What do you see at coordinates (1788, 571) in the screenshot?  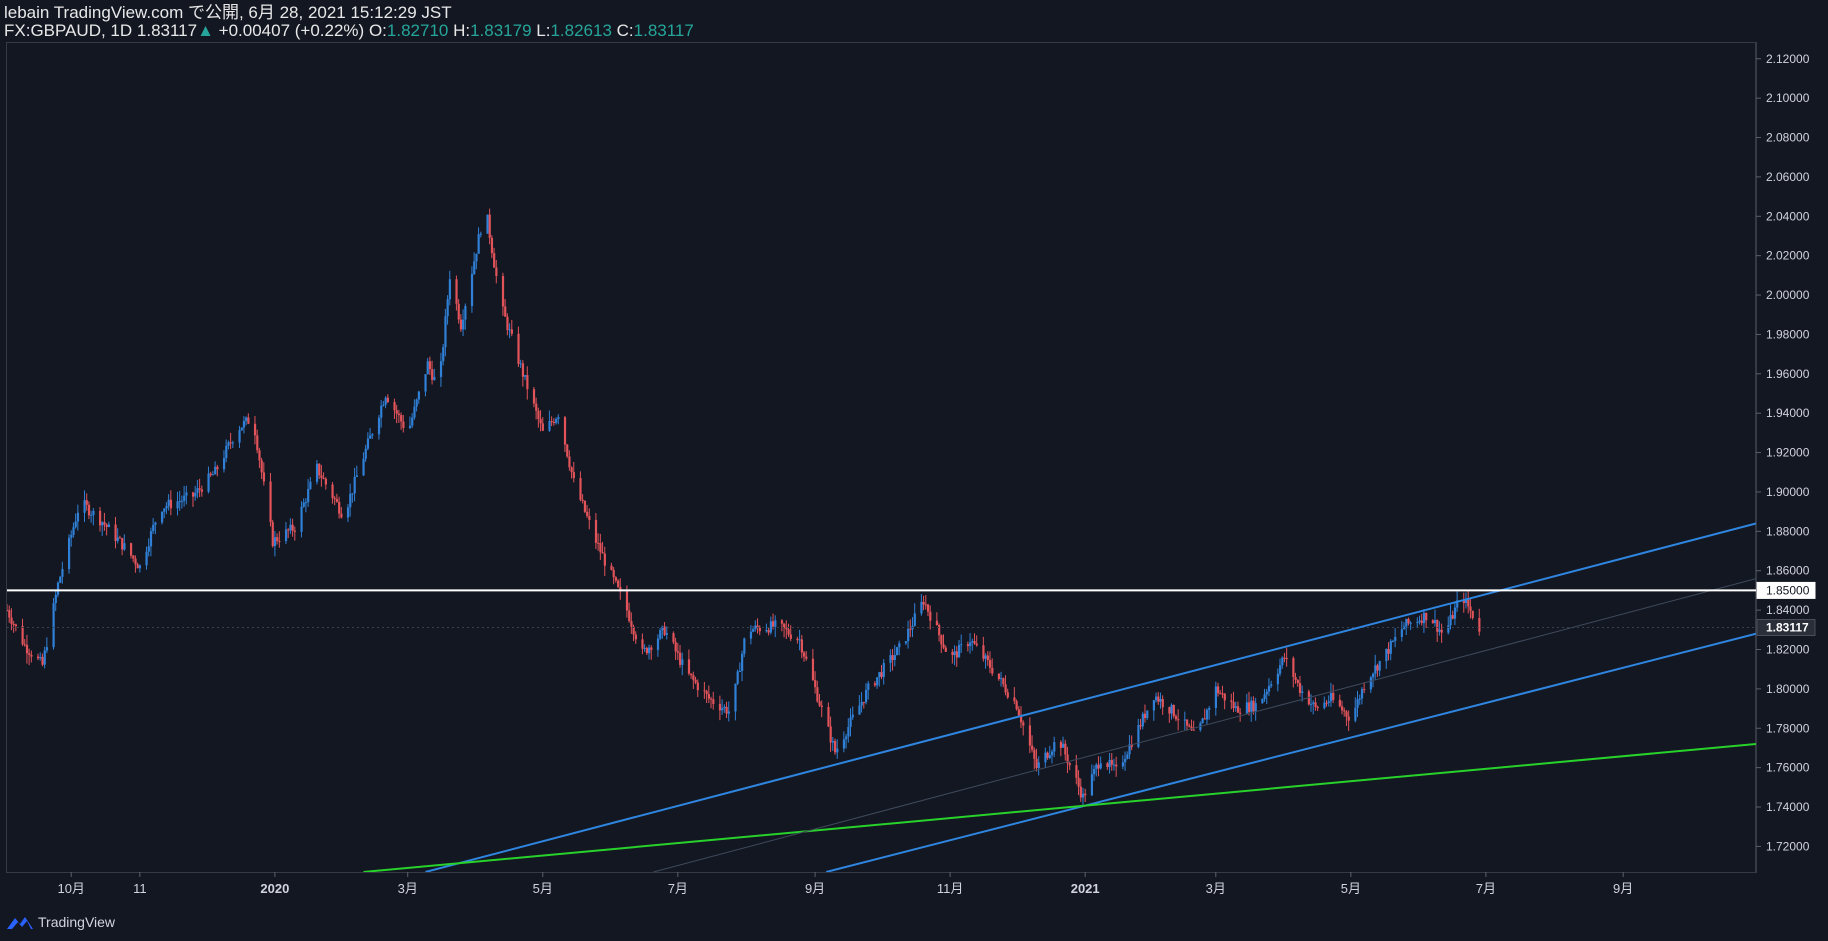 I see `price-tick-label: 1.86000` at bounding box center [1788, 571].